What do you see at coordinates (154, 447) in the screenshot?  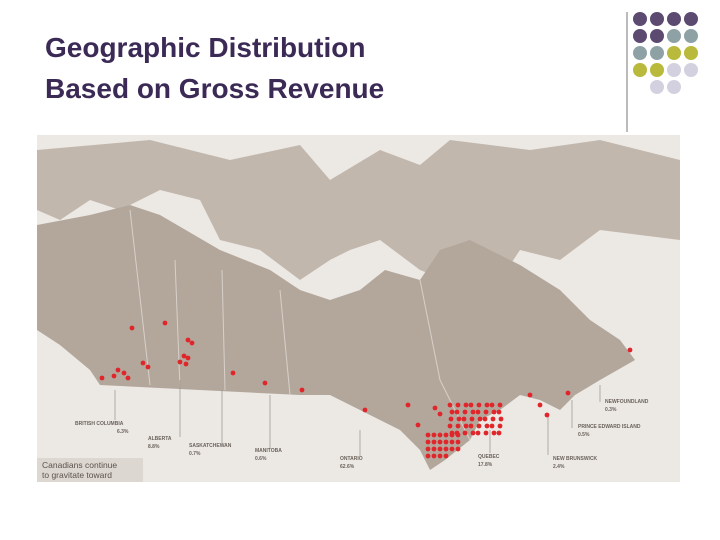 I see `region-share: 8.8%` at bounding box center [154, 447].